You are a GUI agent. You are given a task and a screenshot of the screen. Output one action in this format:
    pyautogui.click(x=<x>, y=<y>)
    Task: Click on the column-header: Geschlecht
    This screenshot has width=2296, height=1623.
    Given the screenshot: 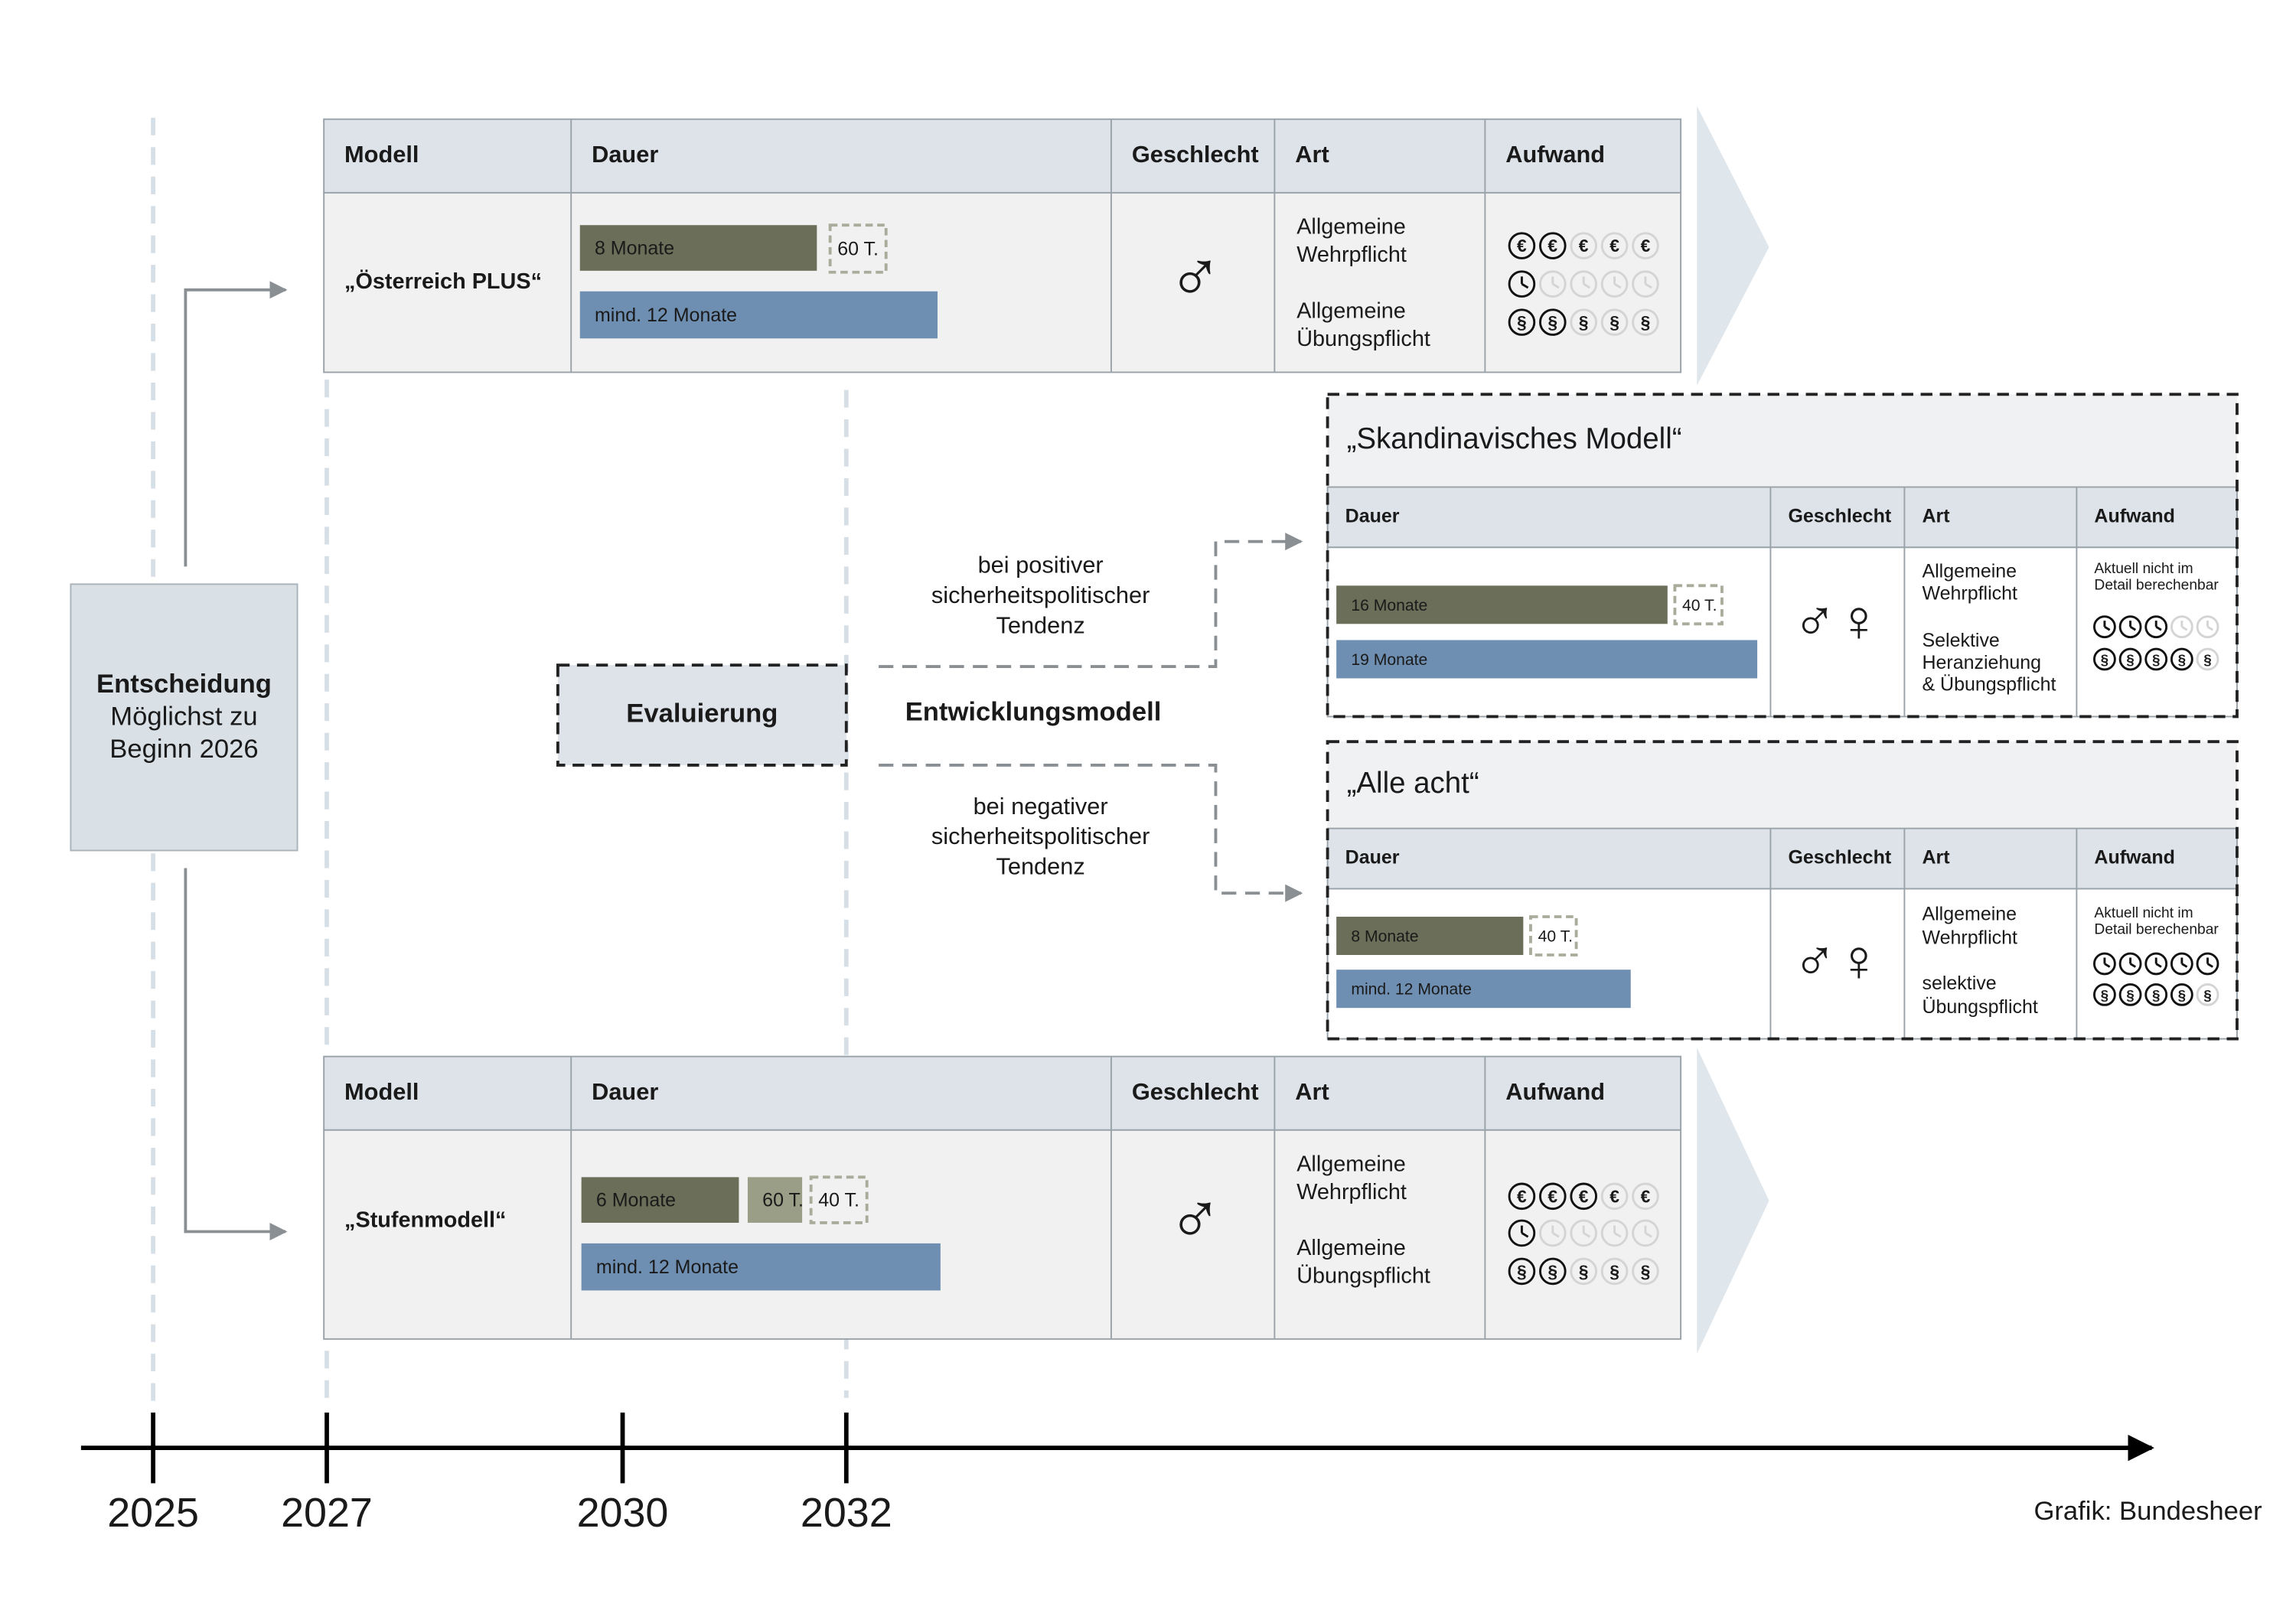 What is the action you would take?
    pyautogui.click(x=1195, y=155)
    